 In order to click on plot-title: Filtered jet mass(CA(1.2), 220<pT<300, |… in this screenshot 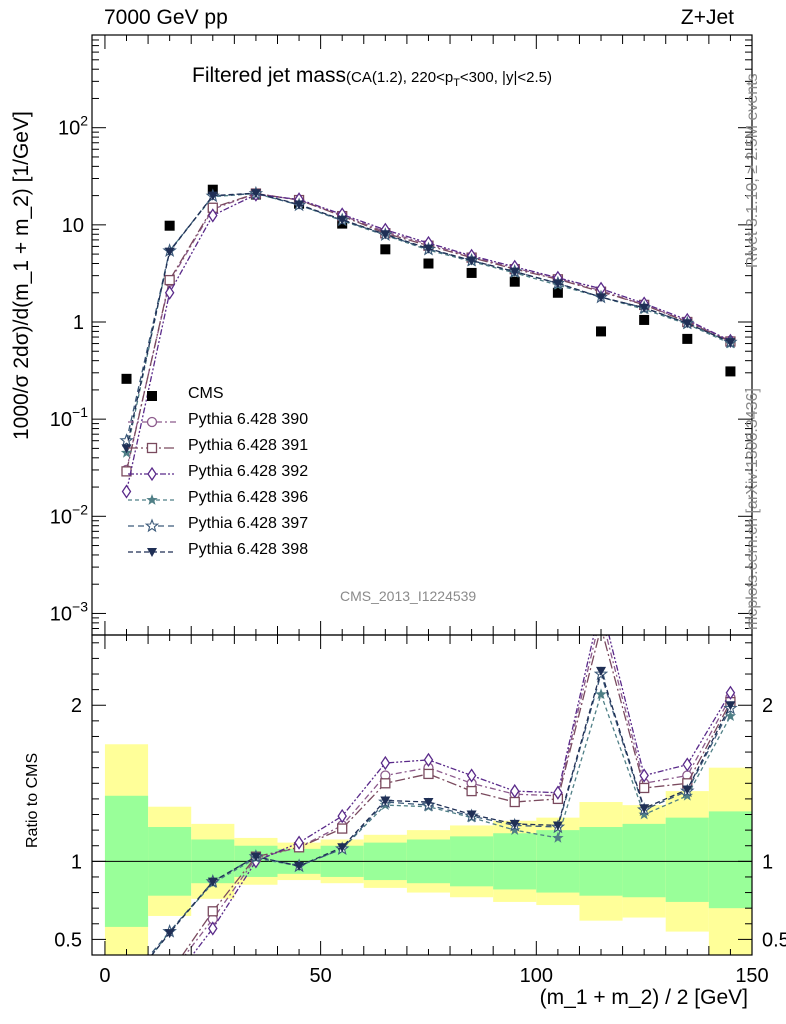, I will do `click(372, 76)`.